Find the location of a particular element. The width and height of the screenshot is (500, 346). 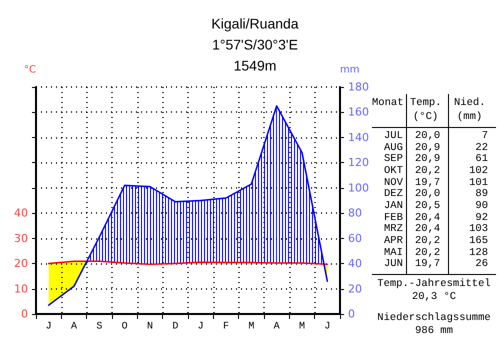

y2-axis-title: mm is located at coordinates (350, 70).